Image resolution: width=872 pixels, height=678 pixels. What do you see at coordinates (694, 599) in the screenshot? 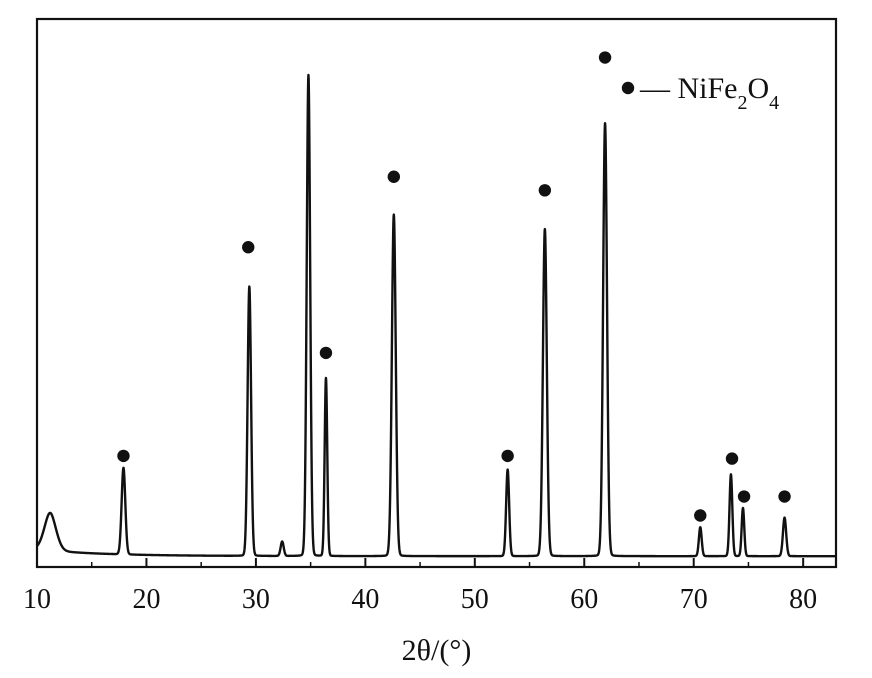
I see `x-tick-label: 70` at bounding box center [694, 599].